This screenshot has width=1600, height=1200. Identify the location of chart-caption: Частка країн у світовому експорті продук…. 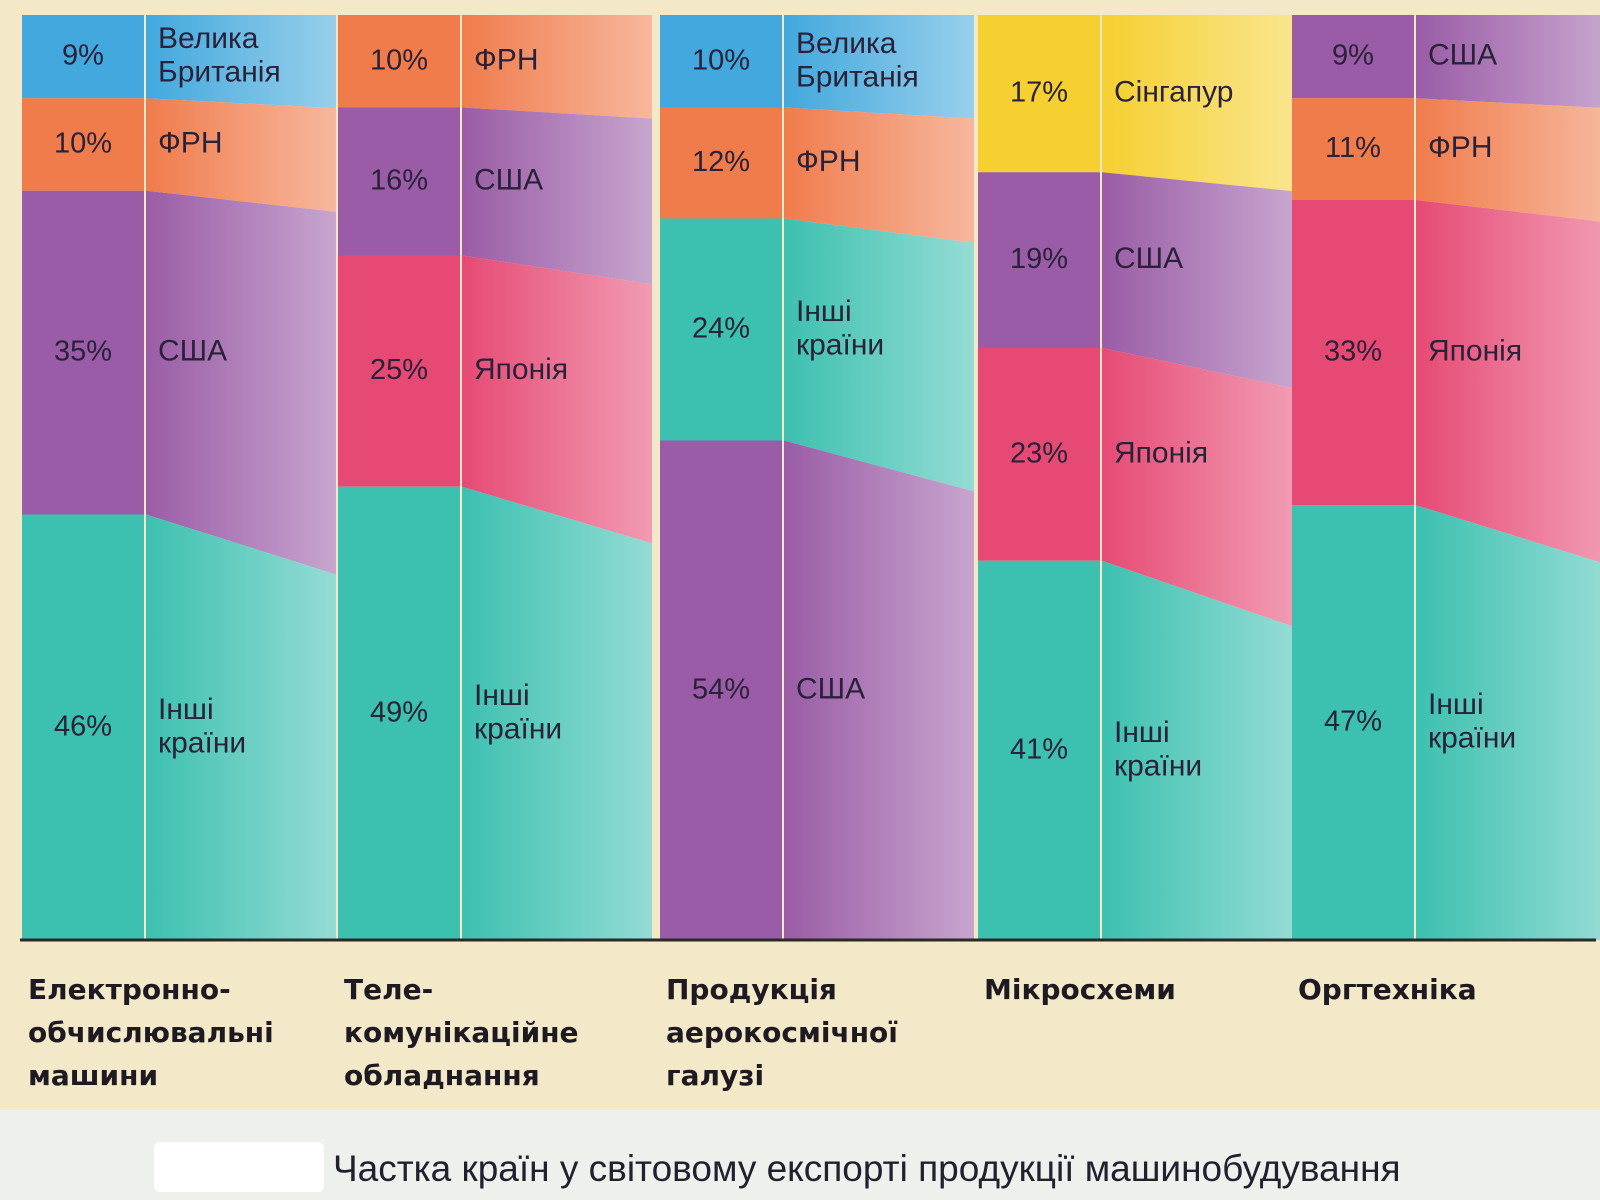
(867, 1168).